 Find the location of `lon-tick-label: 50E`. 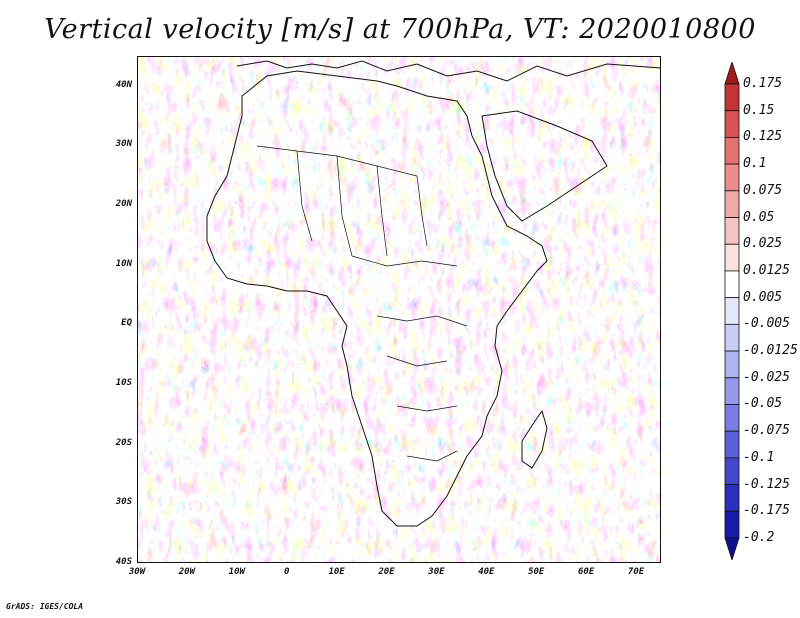

lon-tick-label: 50E is located at coordinates (536, 572).